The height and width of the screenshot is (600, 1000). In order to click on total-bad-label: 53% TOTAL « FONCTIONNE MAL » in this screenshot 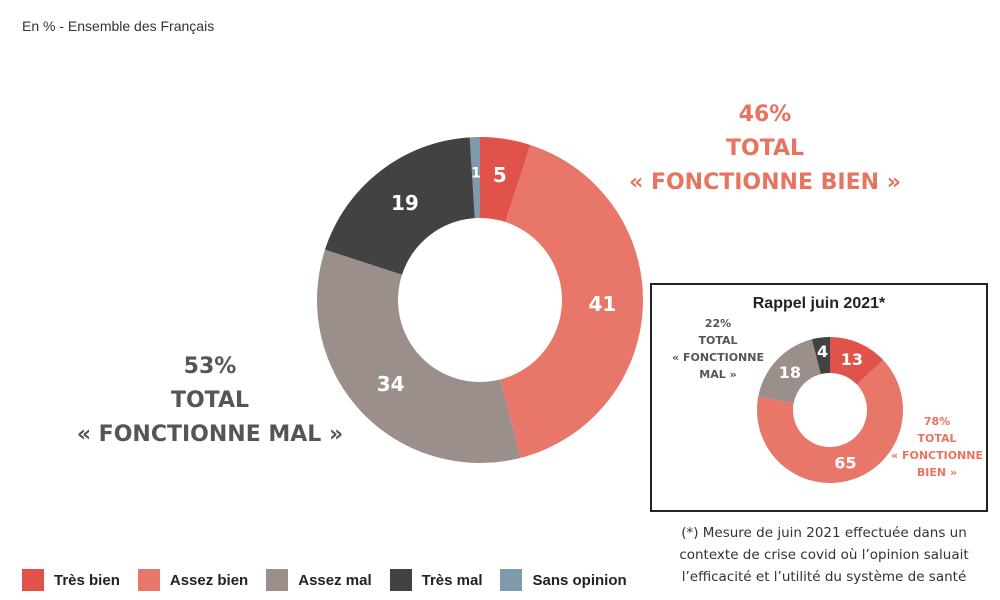, I will do `click(210, 401)`.